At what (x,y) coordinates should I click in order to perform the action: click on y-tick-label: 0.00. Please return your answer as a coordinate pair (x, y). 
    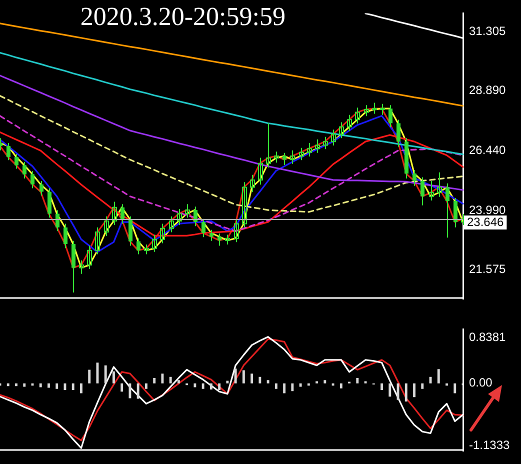
    Looking at the image, I should click on (481, 383).